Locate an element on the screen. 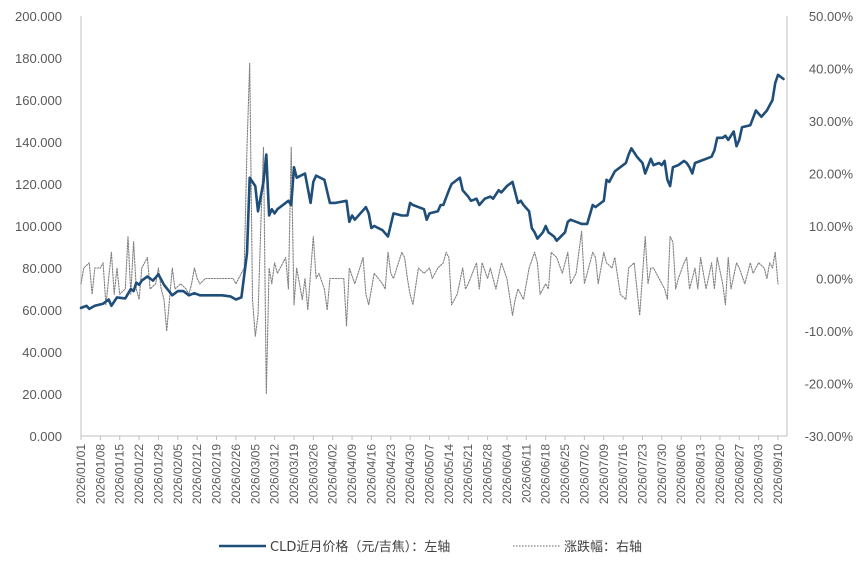 This screenshot has width=865, height=561. y-left-tick-label: 180.000 is located at coordinates (38, 58).